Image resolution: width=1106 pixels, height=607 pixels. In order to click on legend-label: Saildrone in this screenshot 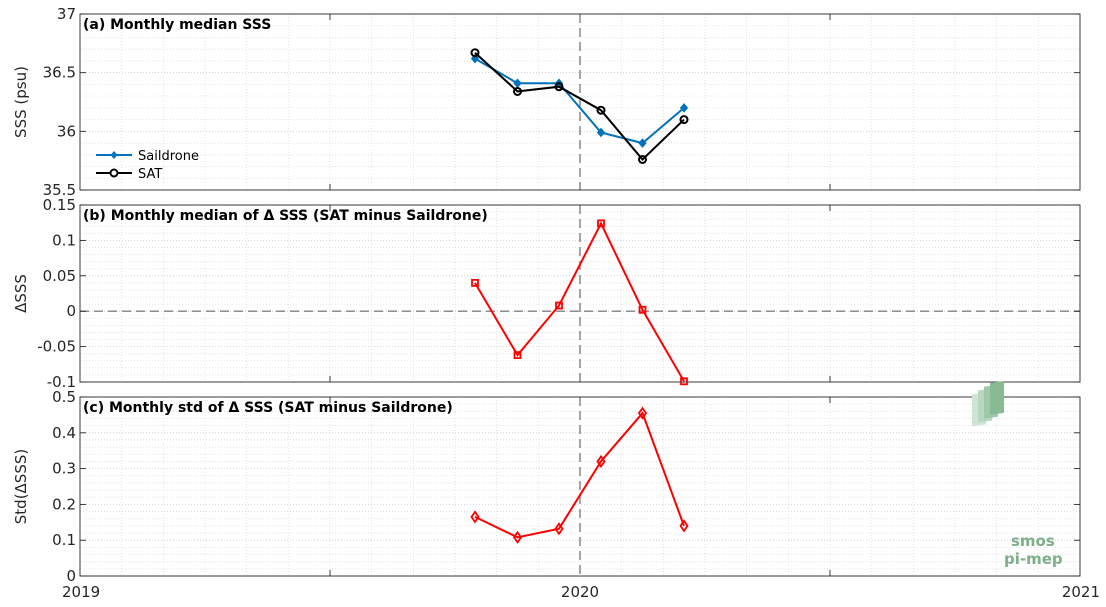, I will do `click(168, 156)`.